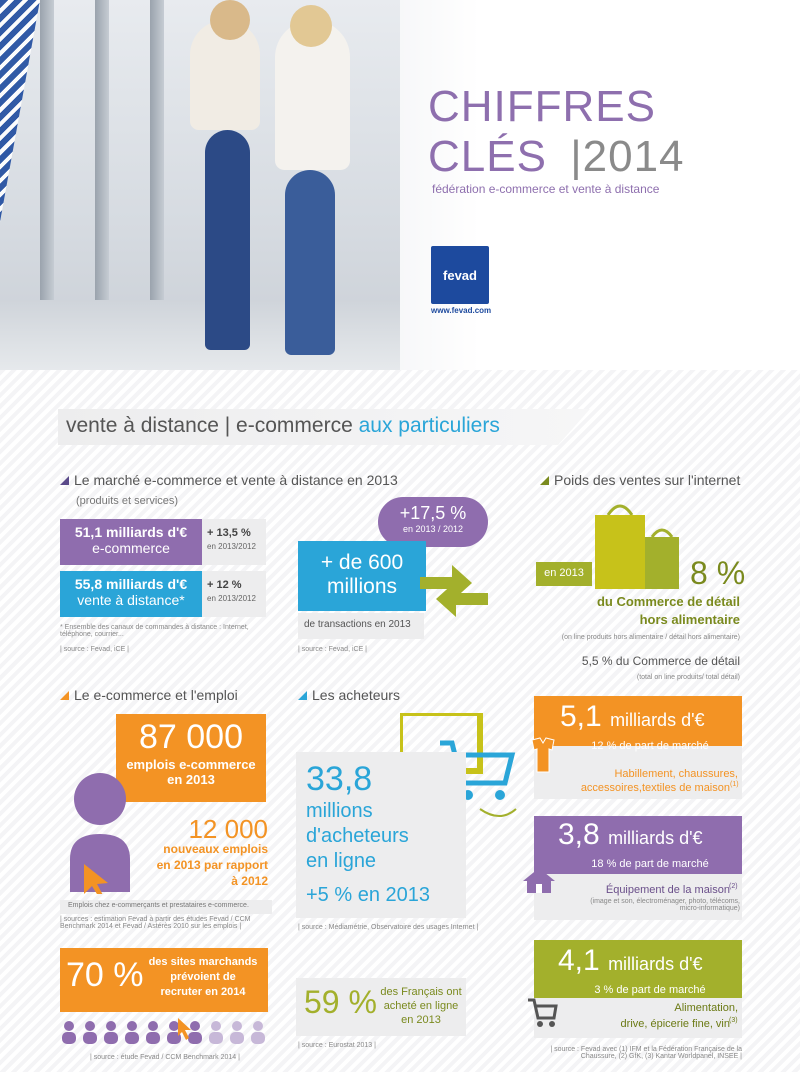 Image resolution: width=800 pixels, height=1072 pixels. What do you see at coordinates (164, 980) in the screenshot?
I see `recrut-box` at bounding box center [164, 980].